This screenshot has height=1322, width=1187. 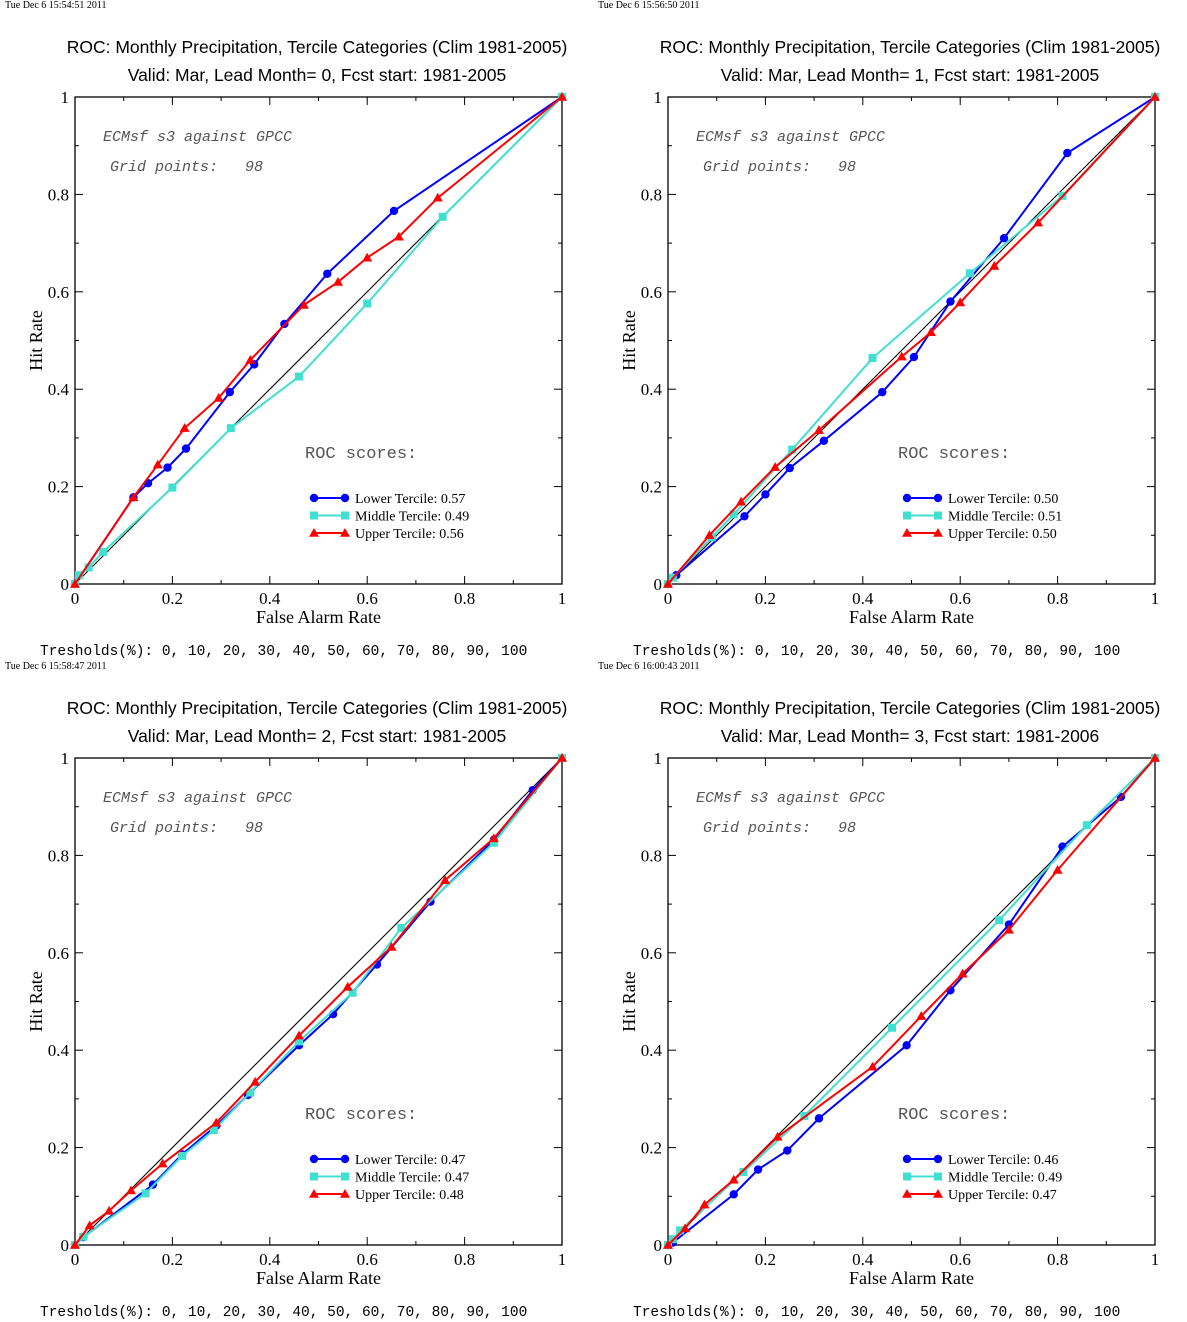 What do you see at coordinates (629, 340) in the screenshot?
I see `y-axis-label: Hit Rate` at bounding box center [629, 340].